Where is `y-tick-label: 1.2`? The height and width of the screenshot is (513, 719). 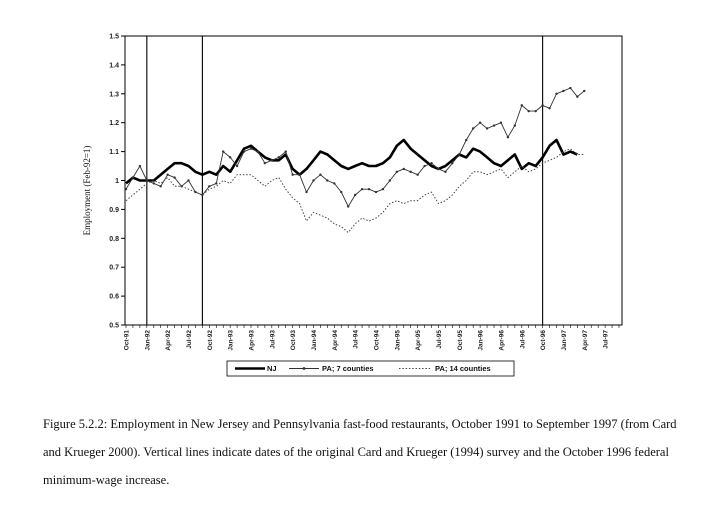
y-tick-label: 1.2 is located at coordinates (114, 123).